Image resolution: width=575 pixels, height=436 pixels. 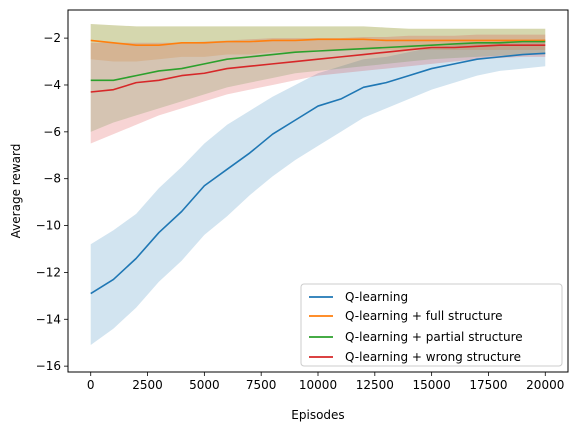 I want to click on band-q-learning-full-structure, so click(x=318, y=43).